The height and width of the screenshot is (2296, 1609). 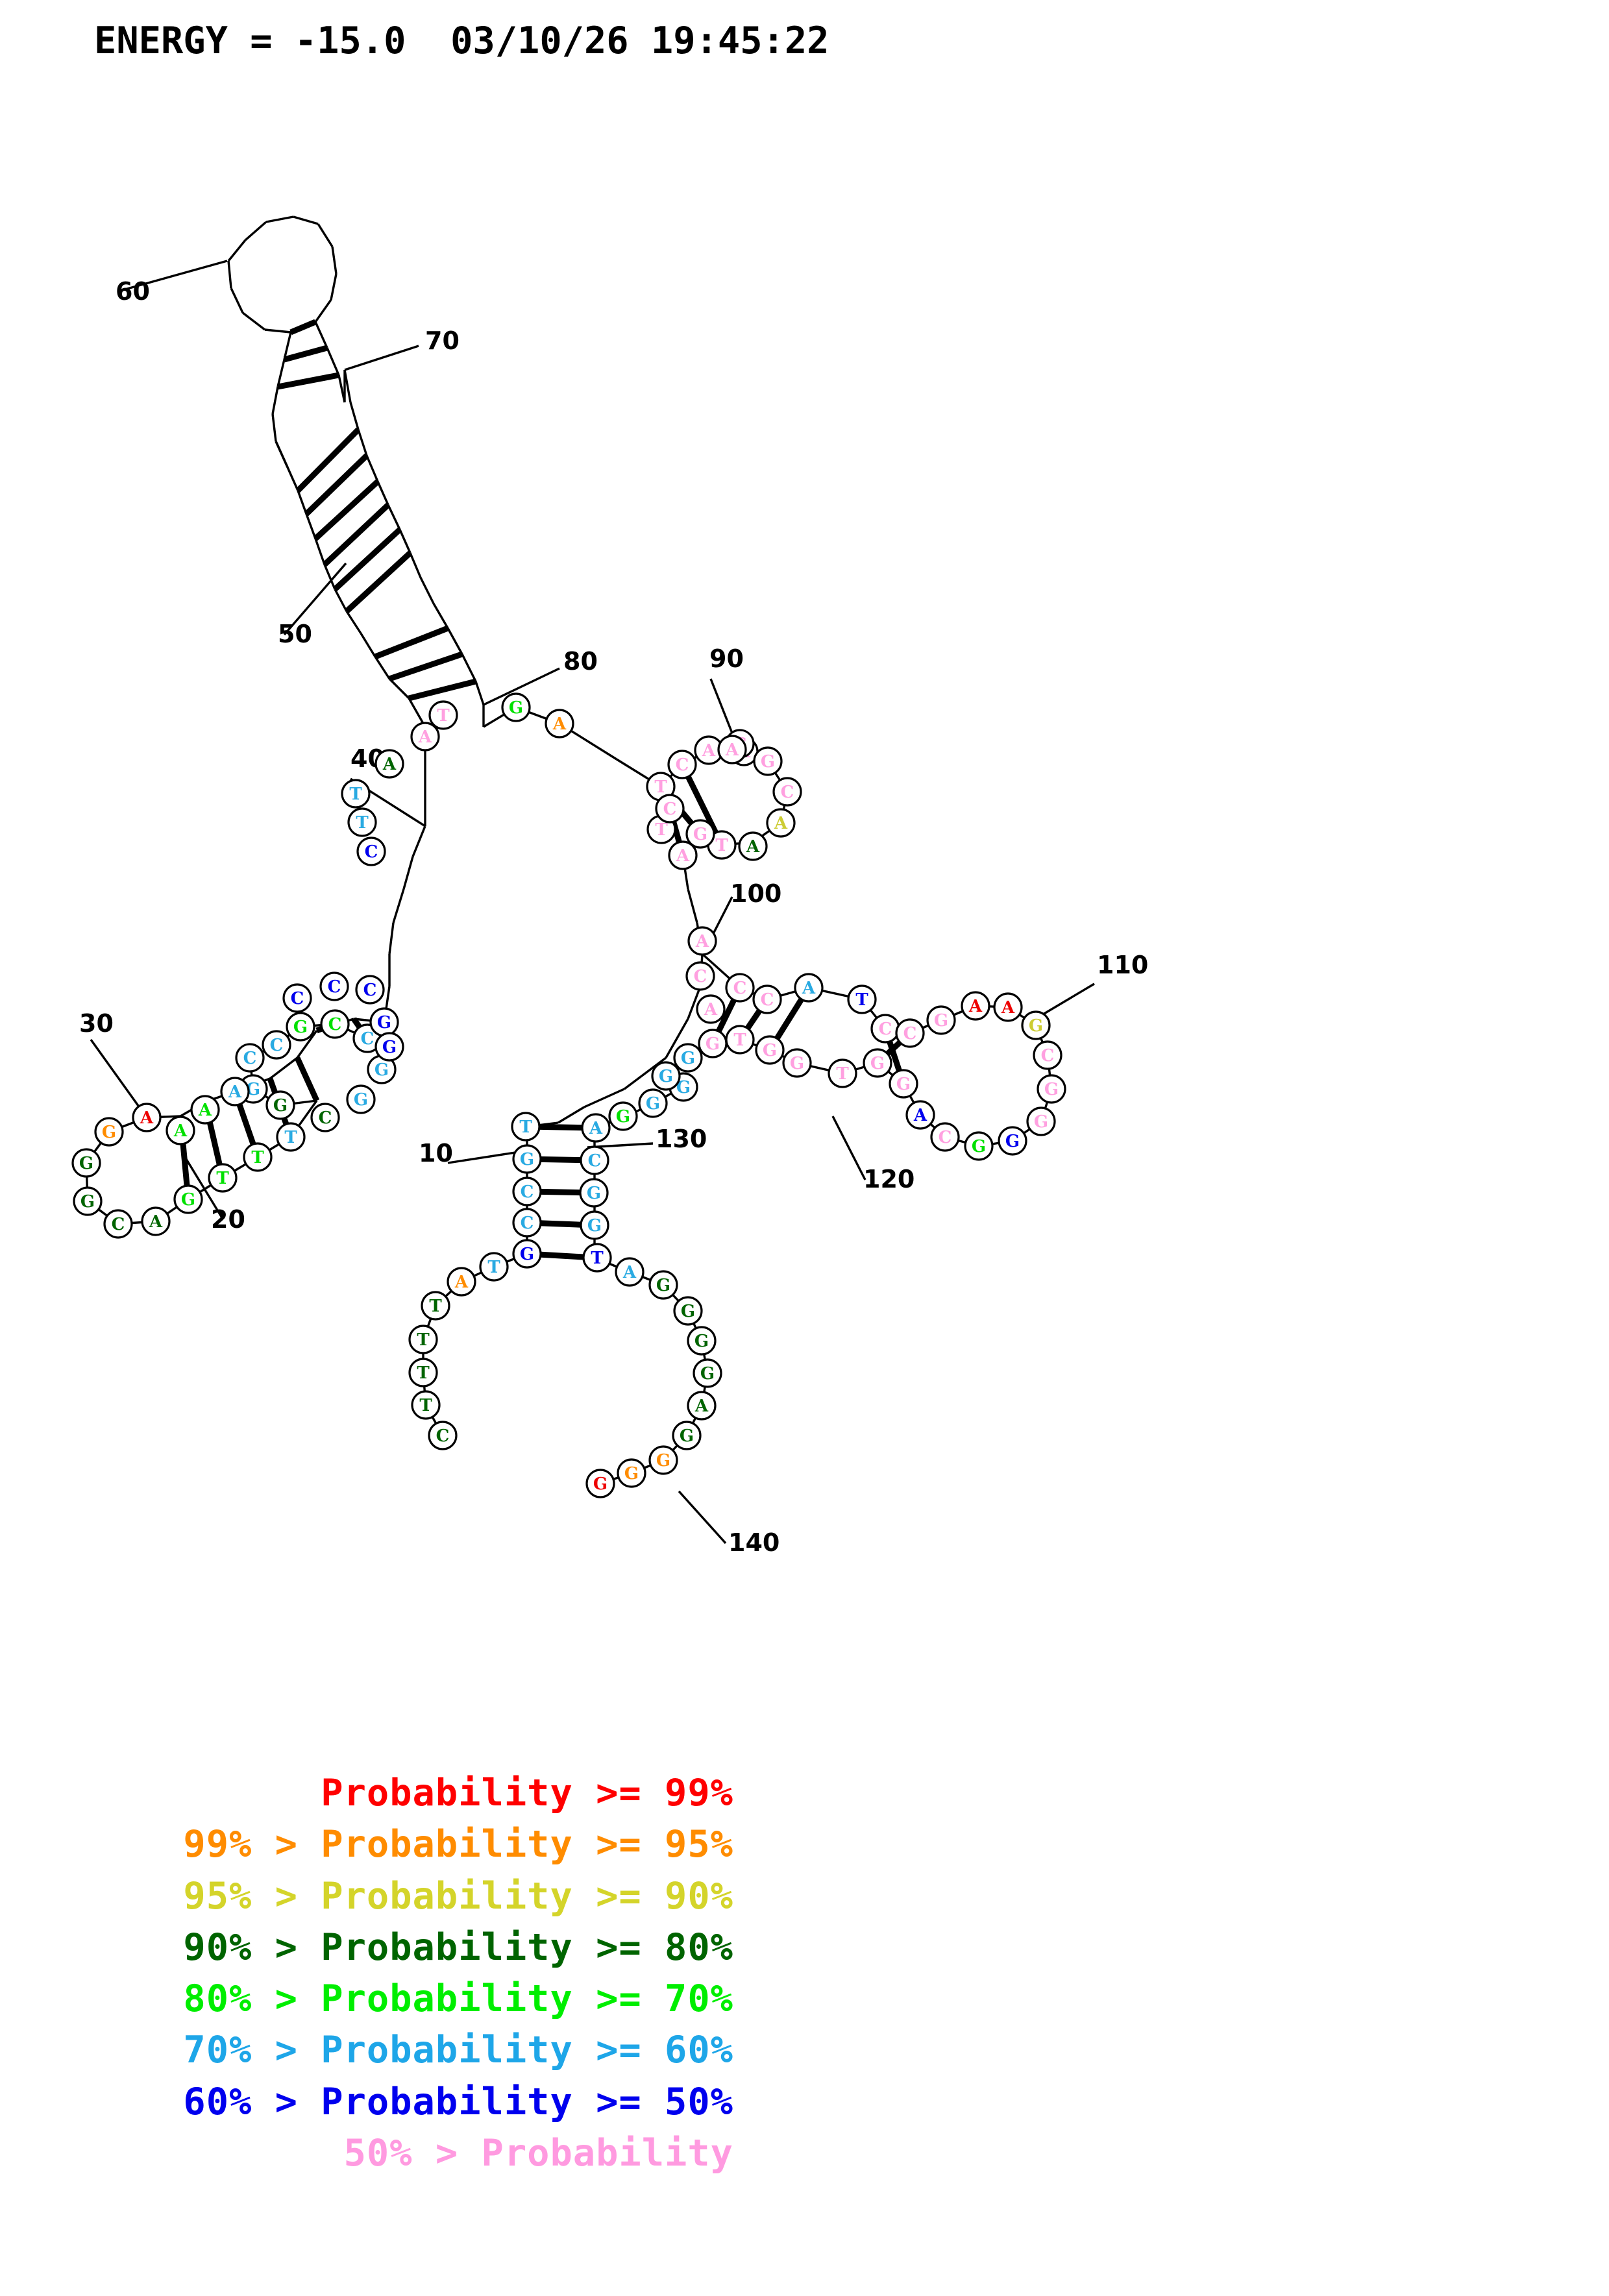 I want to click on nucleotide-9: T, so click(x=423, y=1340).